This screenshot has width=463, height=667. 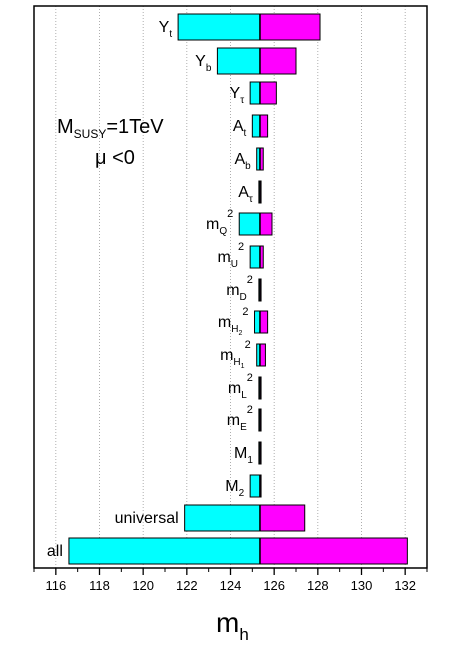 I want to click on bar-ab, so click(x=260, y=159).